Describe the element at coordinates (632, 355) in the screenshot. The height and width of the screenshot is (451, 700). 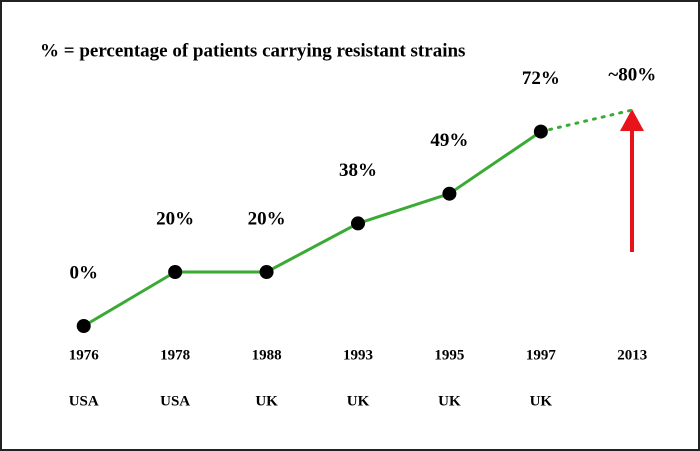
I see `year-label: 2013` at that location.